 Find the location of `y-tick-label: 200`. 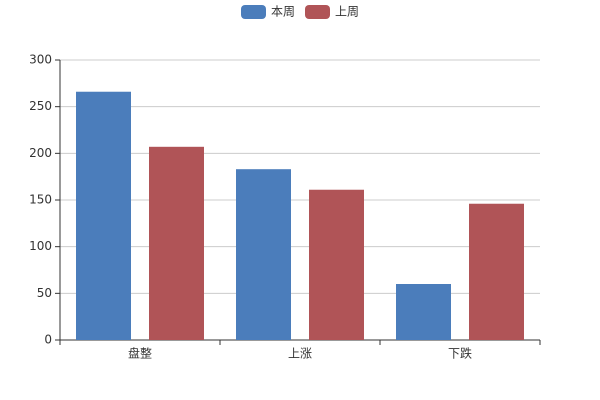

y-tick-label: 200 is located at coordinates (40, 153).